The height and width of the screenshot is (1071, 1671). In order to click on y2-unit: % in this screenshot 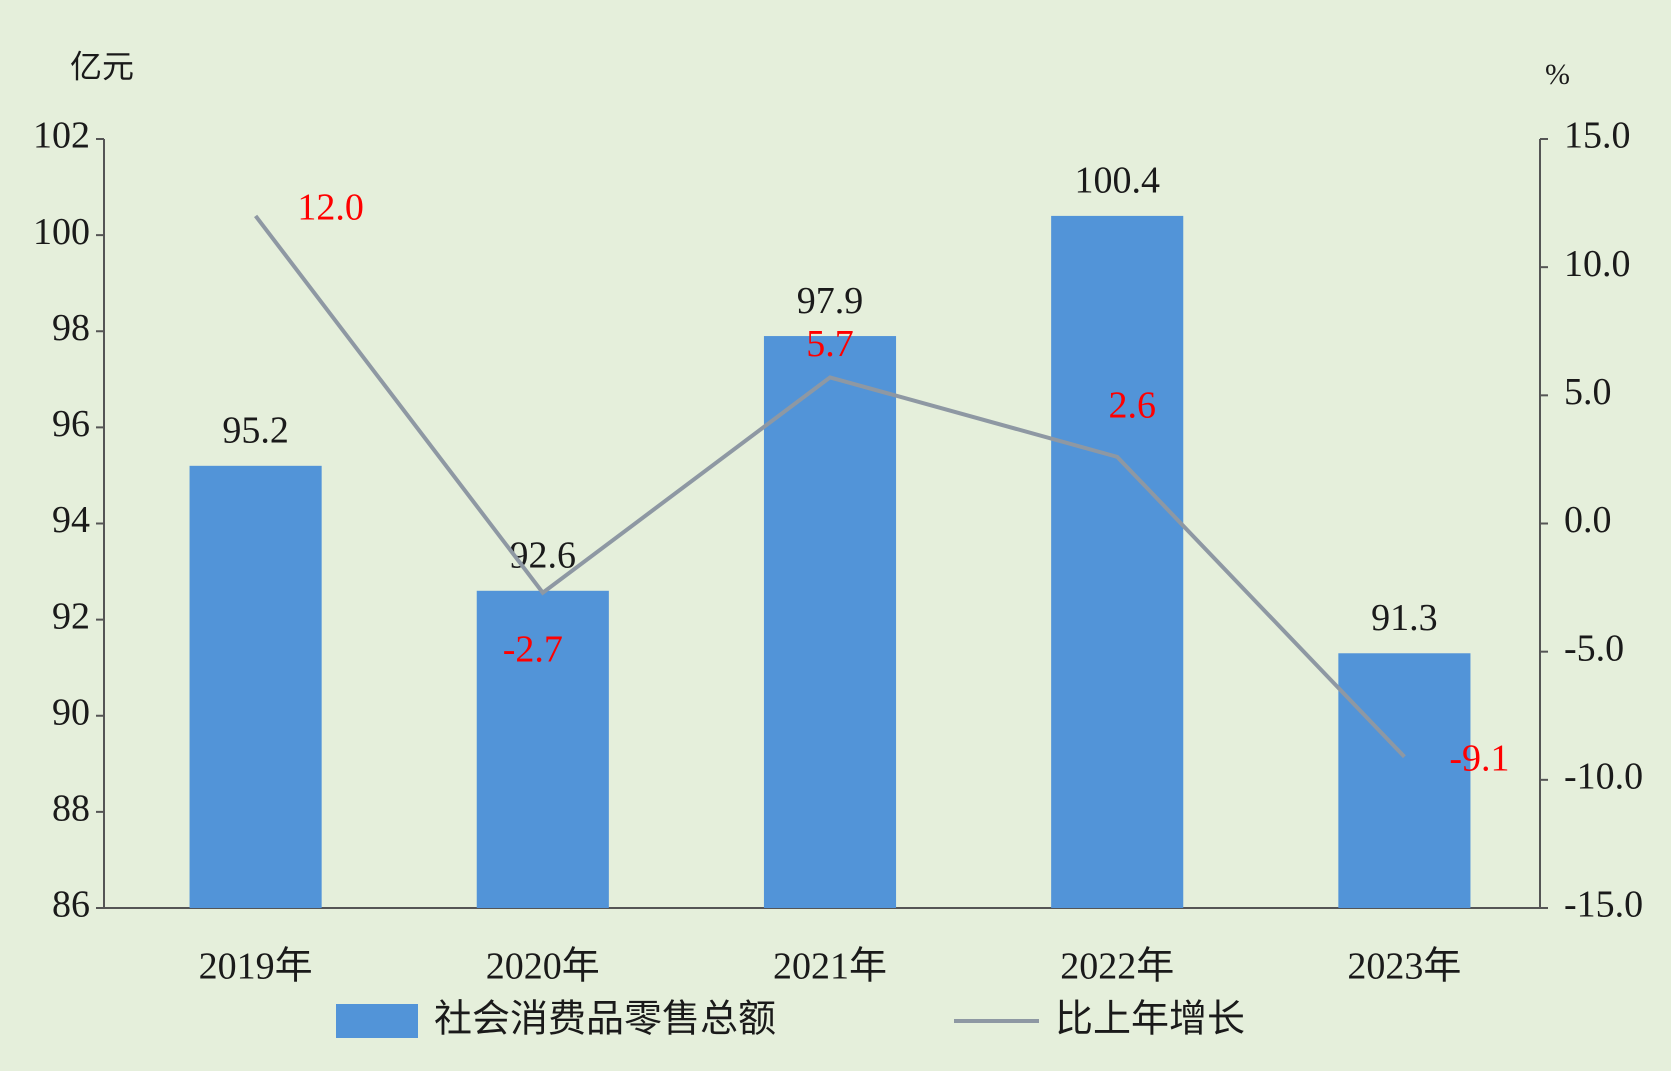, I will do `click(1557, 74)`.